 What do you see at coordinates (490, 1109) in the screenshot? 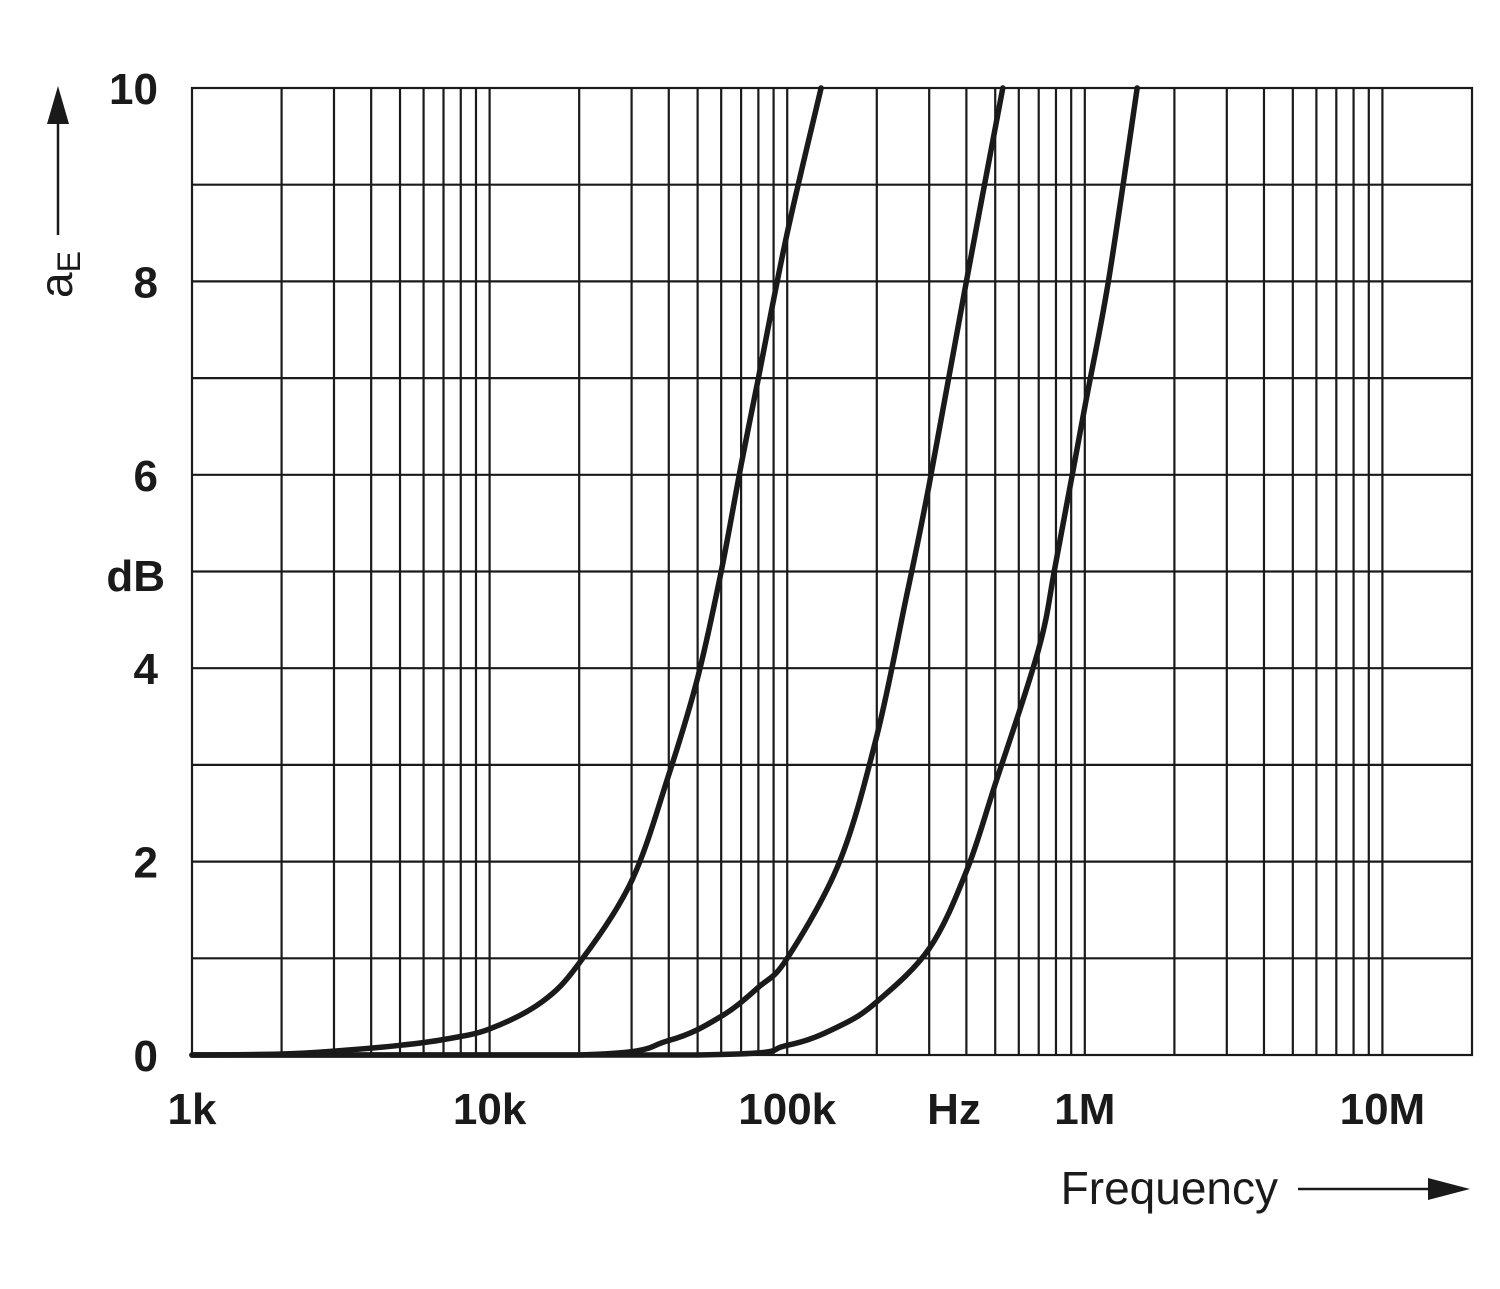
I see `x-tick-label: 10k` at bounding box center [490, 1109].